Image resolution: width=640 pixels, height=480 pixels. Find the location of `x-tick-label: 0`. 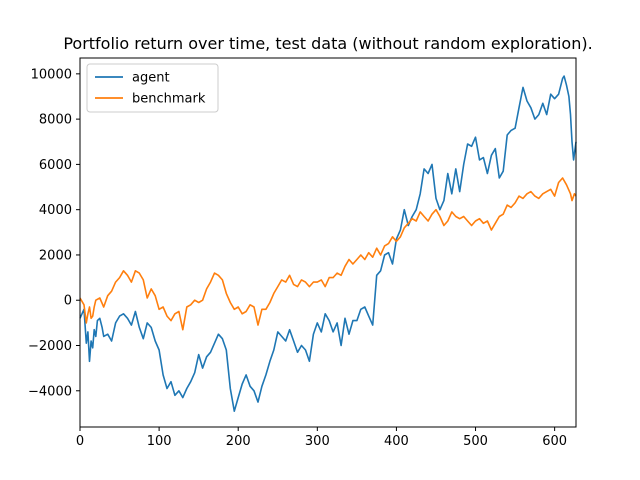

x-tick-label: 0 is located at coordinates (80, 441).